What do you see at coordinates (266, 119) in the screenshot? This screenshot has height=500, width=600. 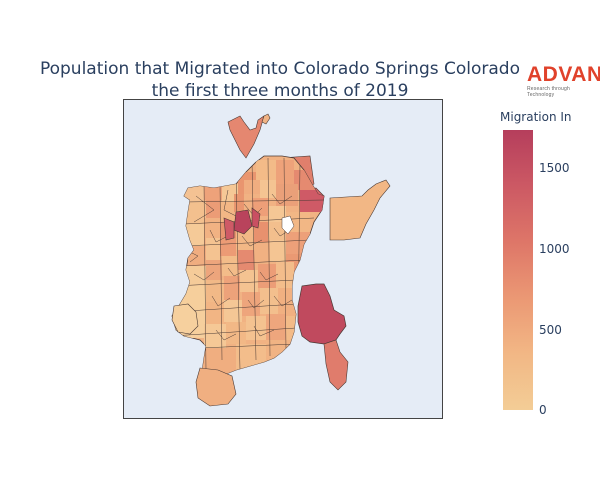 I see `tract-north-small` at bounding box center [266, 119].